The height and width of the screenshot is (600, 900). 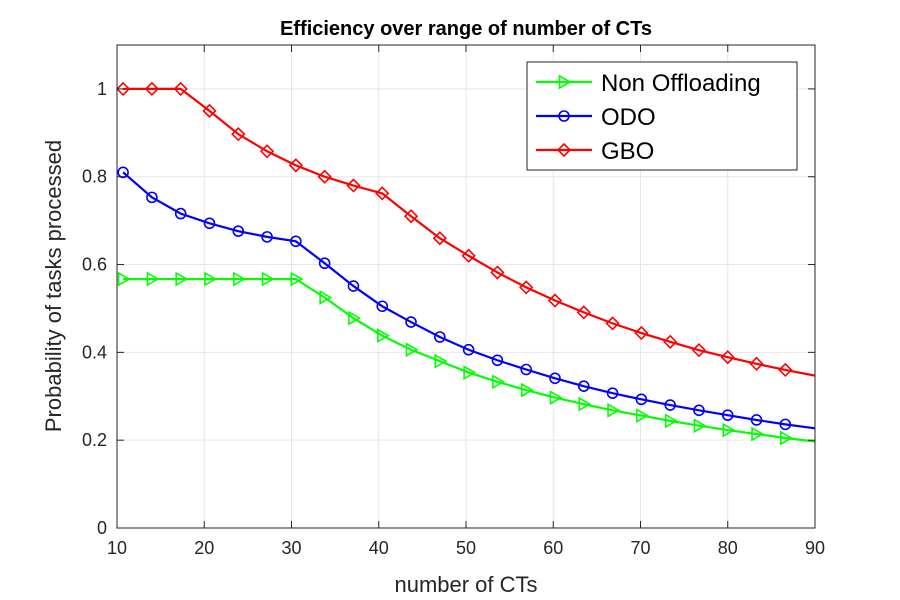 I want to click on y-tick-label: 0.8, so click(x=94, y=177).